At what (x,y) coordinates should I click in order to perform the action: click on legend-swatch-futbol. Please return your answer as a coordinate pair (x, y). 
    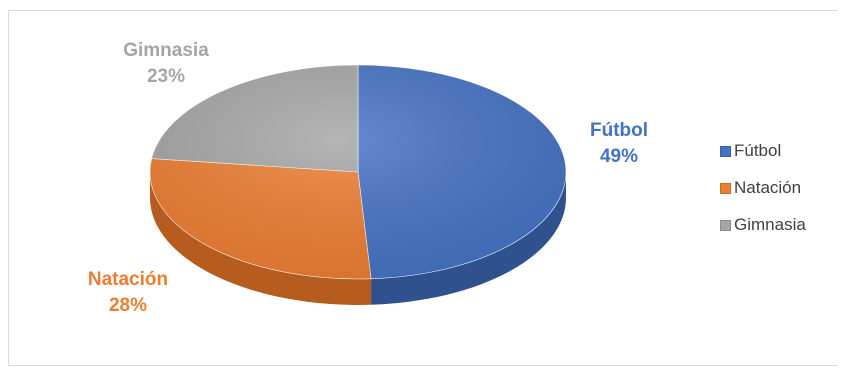
    Looking at the image, I should click on (725, 151).